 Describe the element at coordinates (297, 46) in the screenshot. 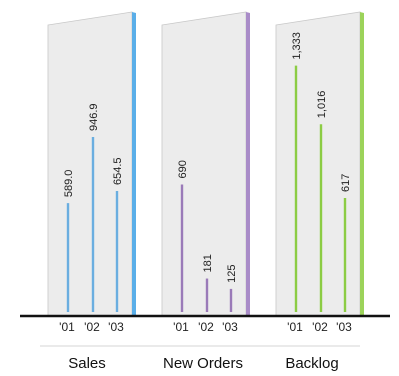

I see `value-label-backlog-0: 1,333` at that location.